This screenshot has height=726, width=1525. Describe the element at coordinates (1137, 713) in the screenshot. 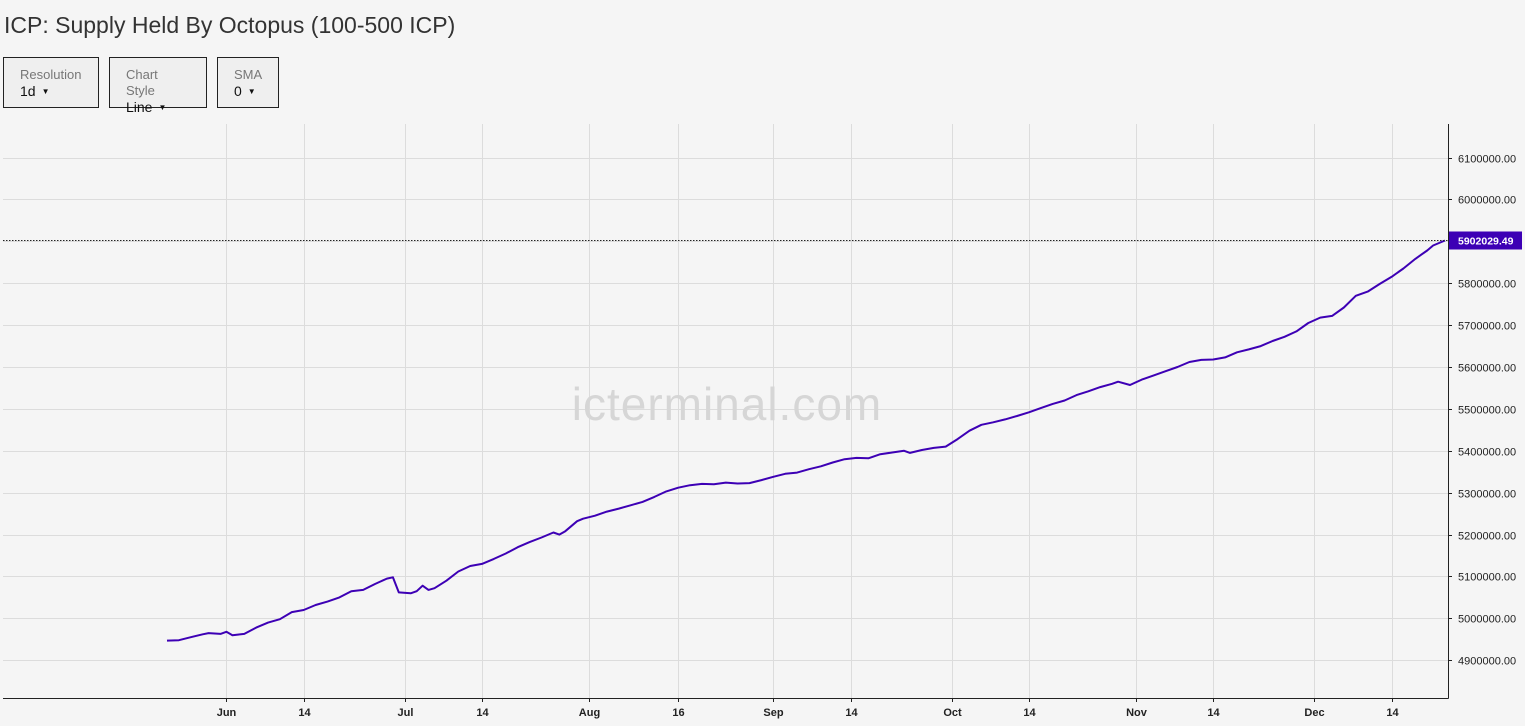

I see `x-tick-label: Nov` at that location.